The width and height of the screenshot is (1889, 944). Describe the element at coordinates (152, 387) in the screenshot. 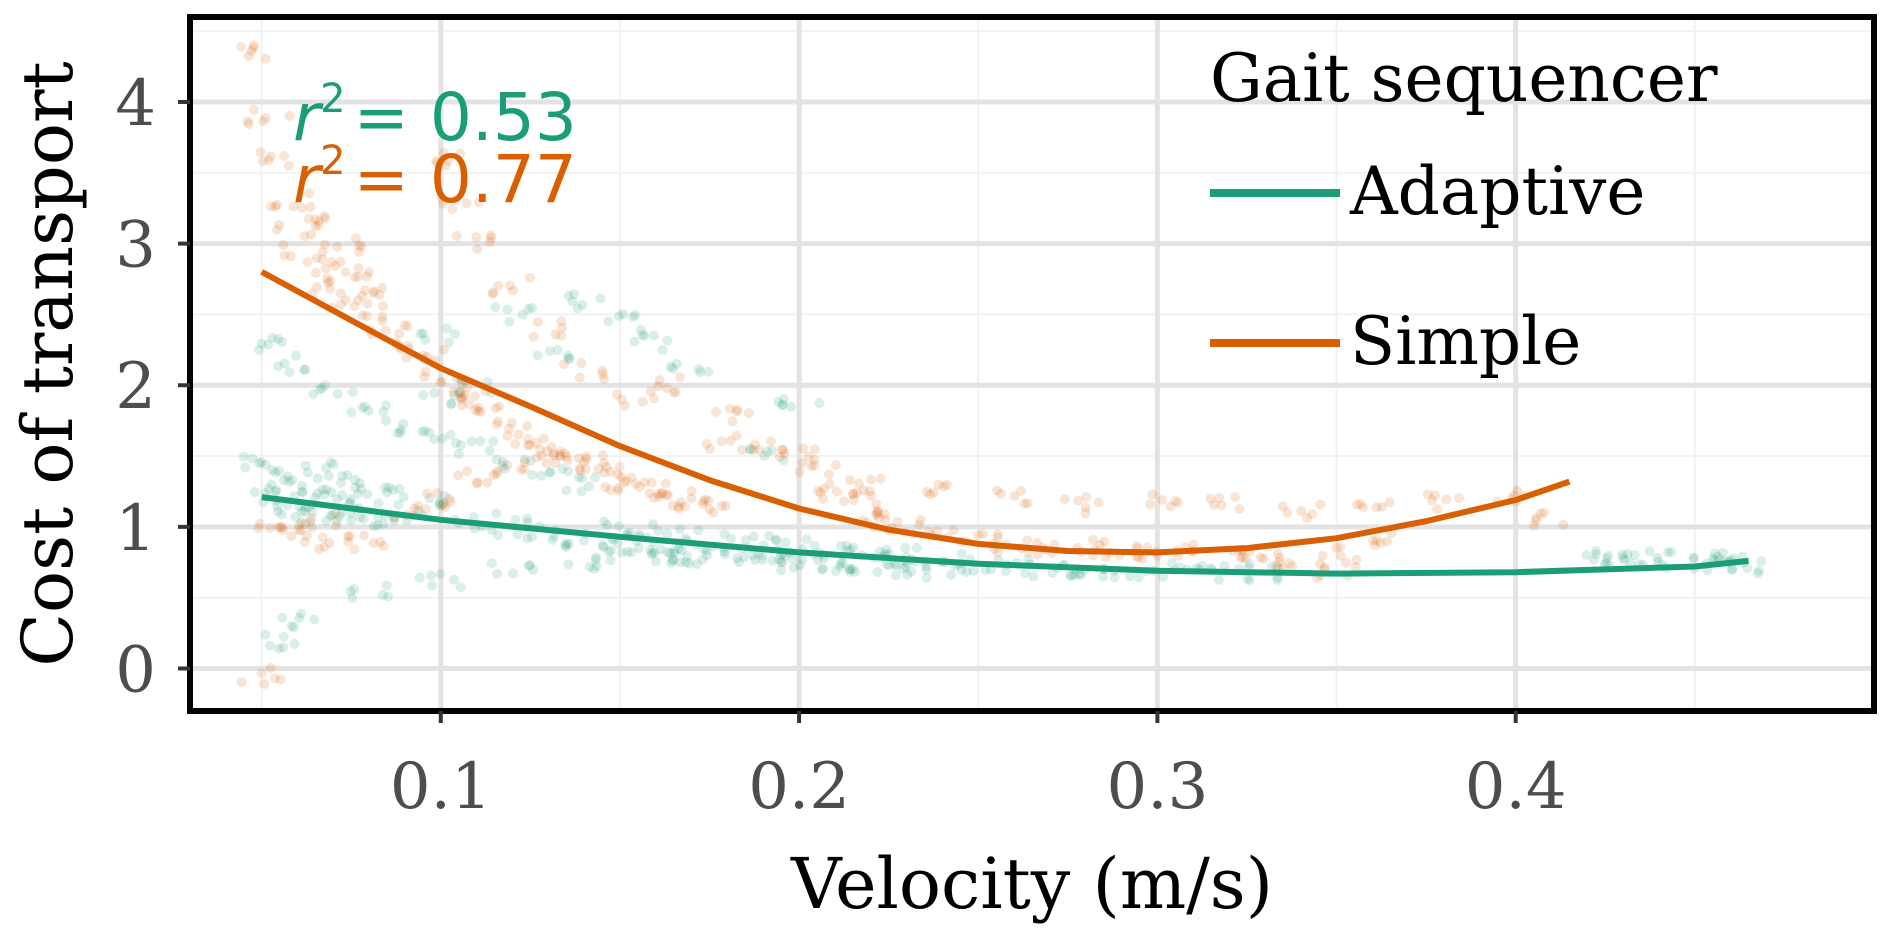

I see `y-axis-ticks: 0 1 2 3 4` at that location.